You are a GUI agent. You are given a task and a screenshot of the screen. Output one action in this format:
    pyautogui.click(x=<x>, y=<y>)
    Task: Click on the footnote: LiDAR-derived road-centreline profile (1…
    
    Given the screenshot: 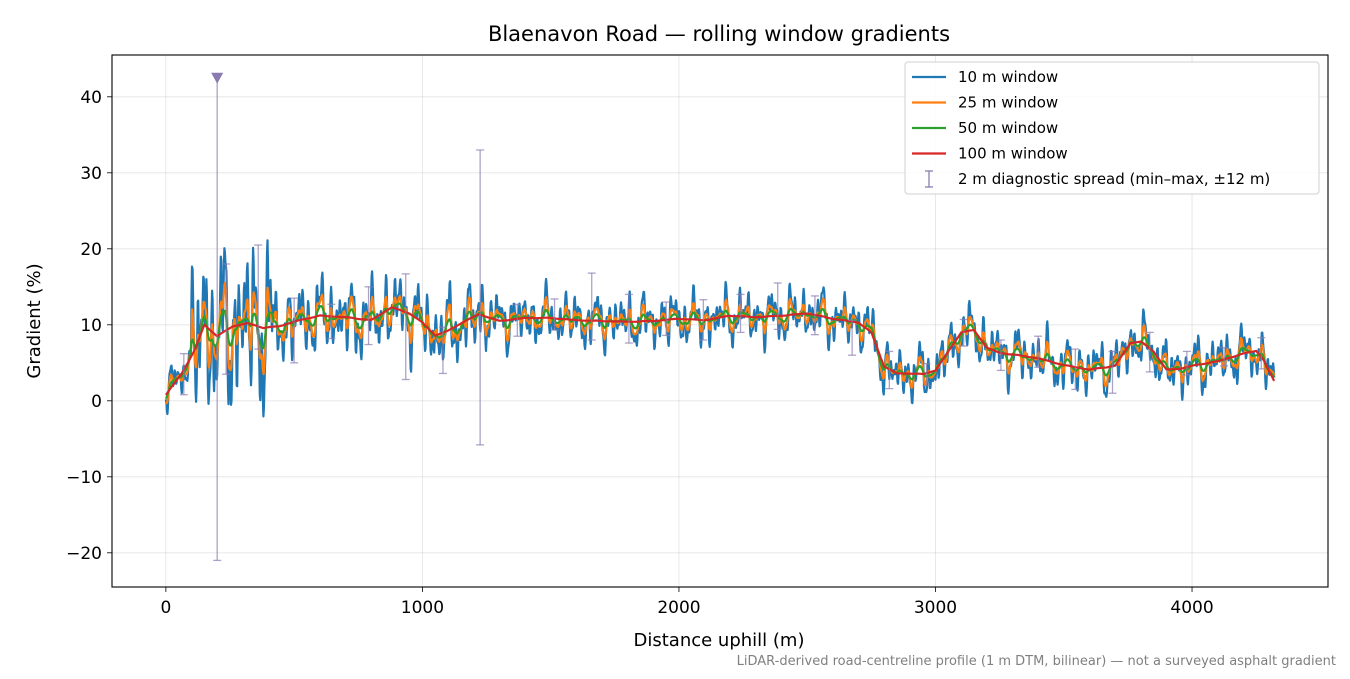 What is the action you would take?
    pyautogui.click(x=1036, y=661)
    